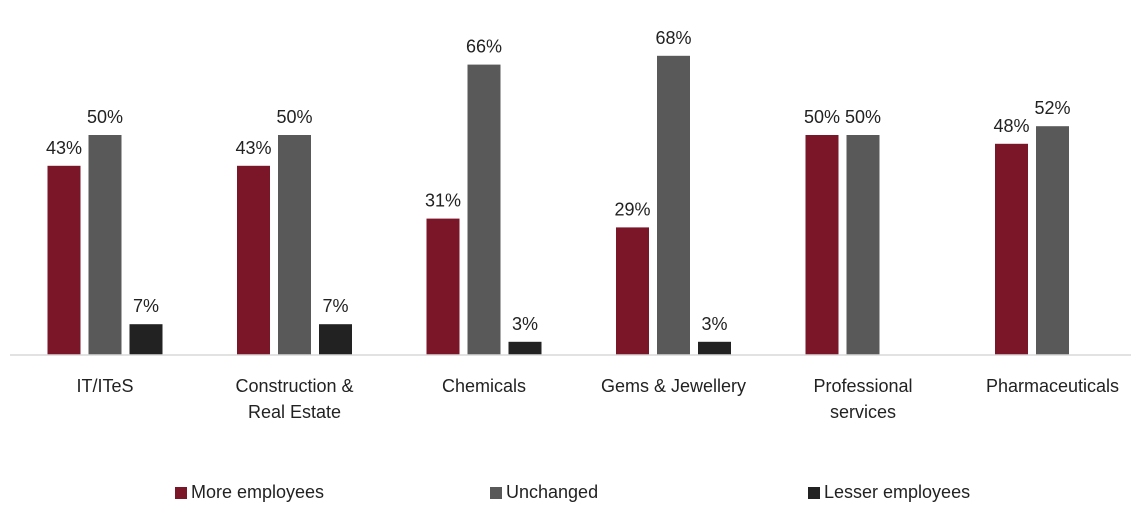 The height and width of the screenshot is (506, 1131). I want to click on category-label: Gems & Jewellery, so click(673, 386).